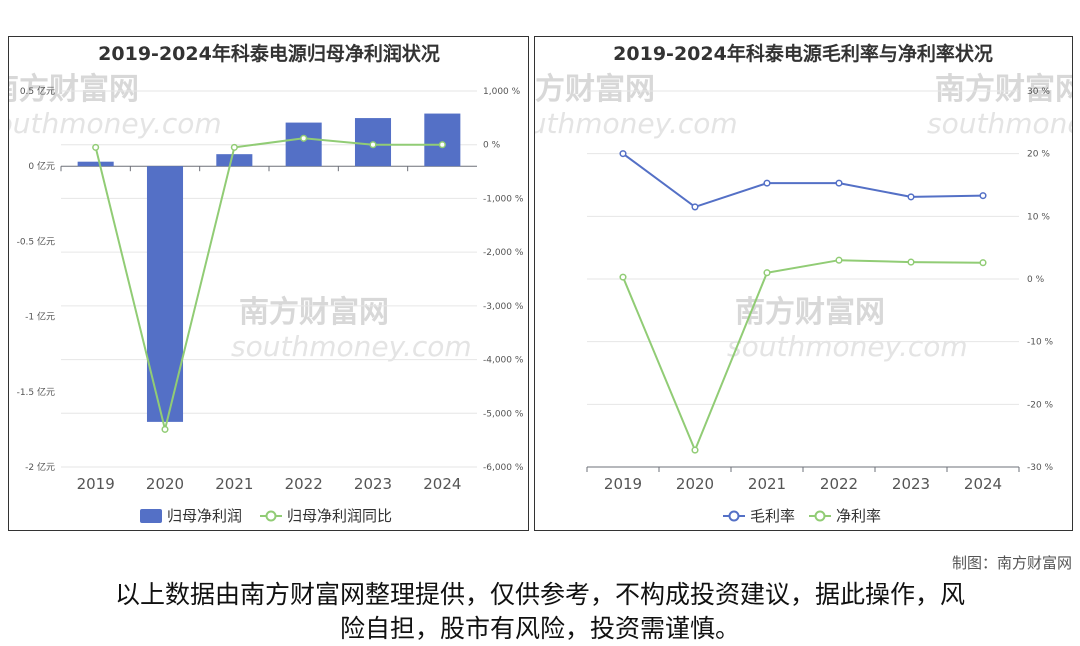  Describe the element at coordinates (803, 180) in the screenshot. I see `gross-margin-line` at that location.